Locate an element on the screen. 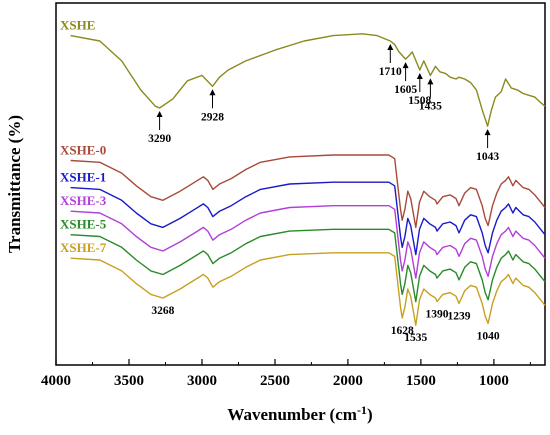  series-label-xshe-5: XSHE-5 is located at coordinates (83, 224).